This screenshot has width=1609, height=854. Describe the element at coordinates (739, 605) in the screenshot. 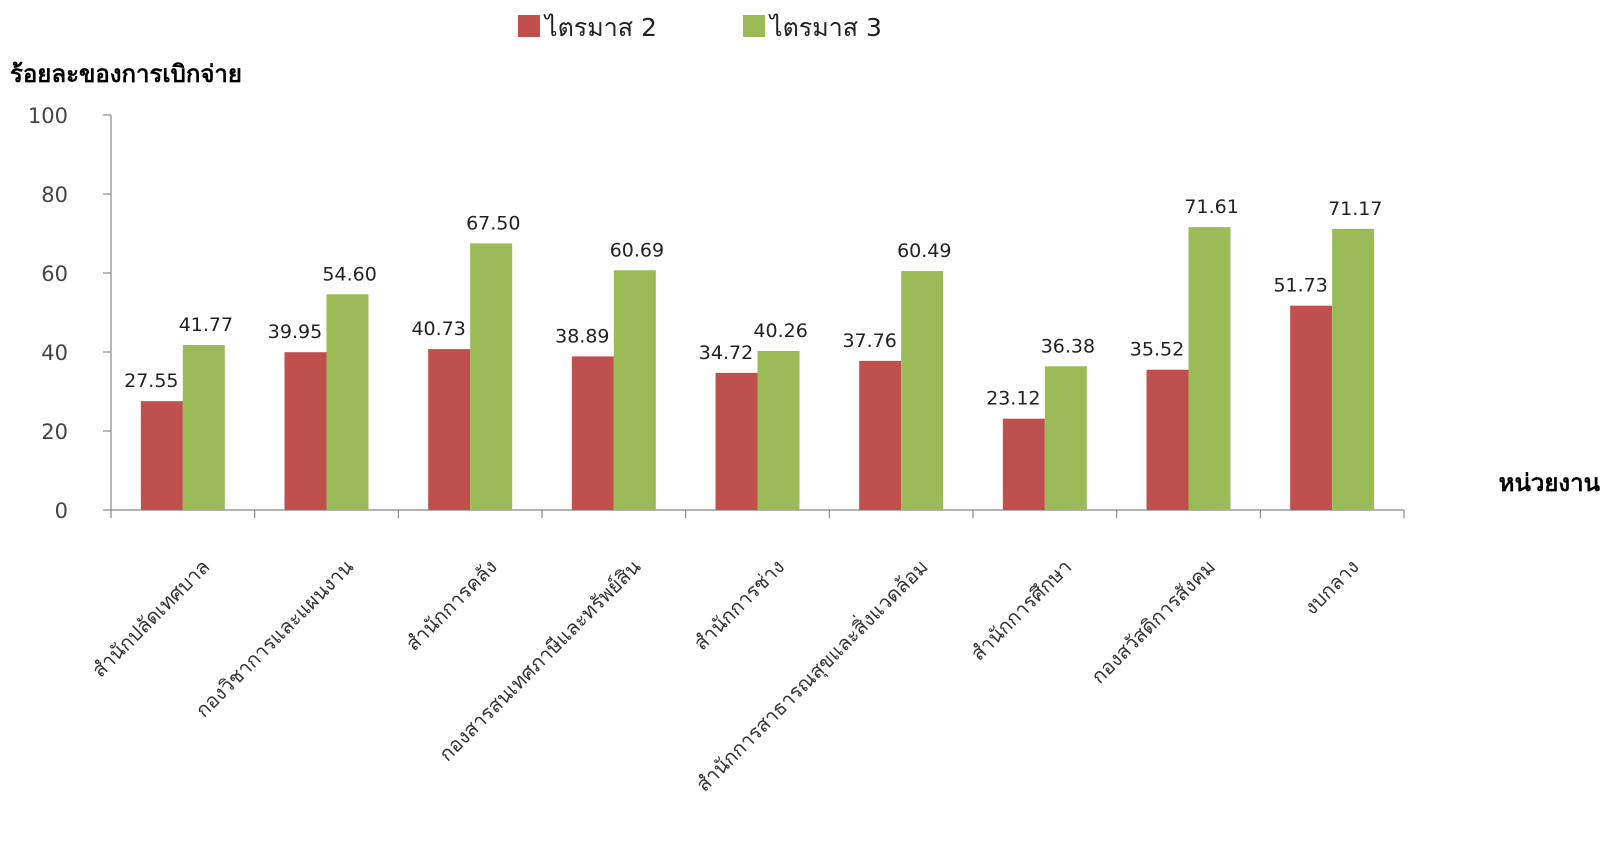

I see `category-label: สำนักการช่าง` at that location.